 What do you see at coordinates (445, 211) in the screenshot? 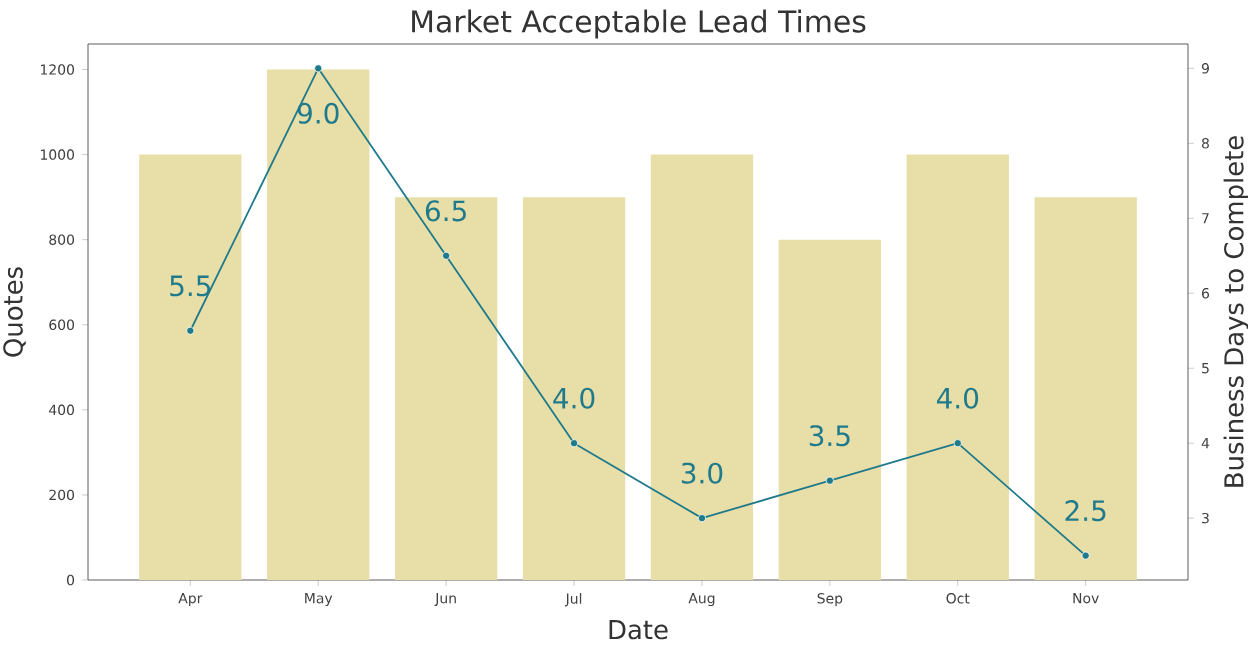
I see `data-label: 6.5` at bounding box center [445, 211].